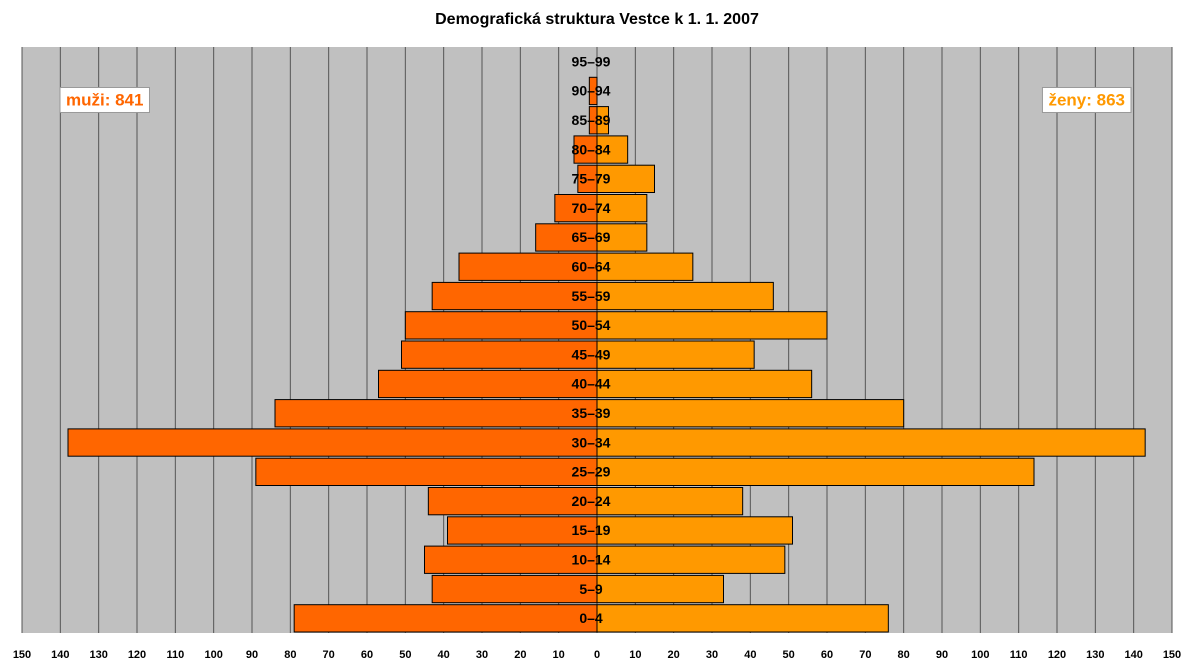 This screenshot has height=663, width=1184. Describe the element at coordinates (591, 589) in the screenshot. I see `category-label: 5–9` at that location.